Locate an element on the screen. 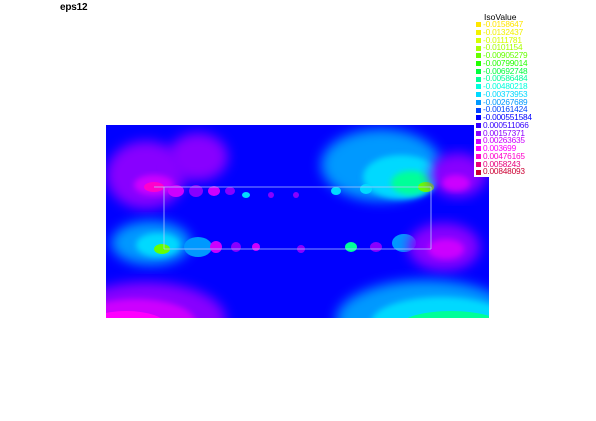  legend-label: 0.003699 is located at coordinates (500, 148).